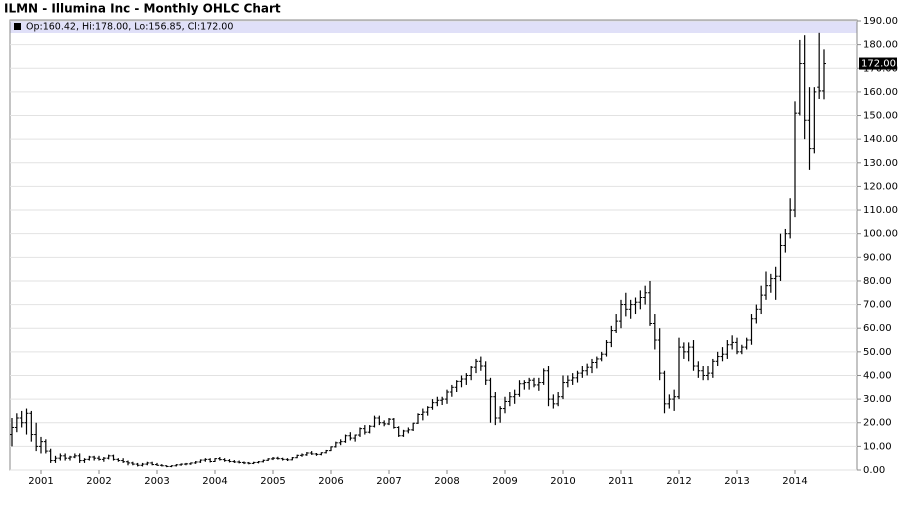  I want to click on legend-swatch, so click(17, 26).